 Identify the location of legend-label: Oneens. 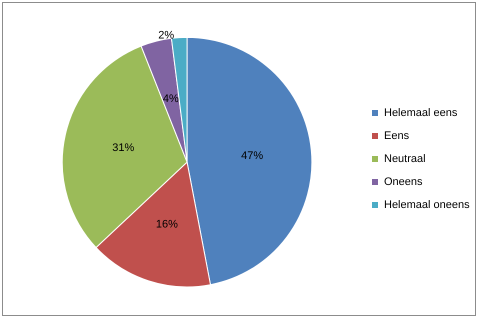
(404, 182).